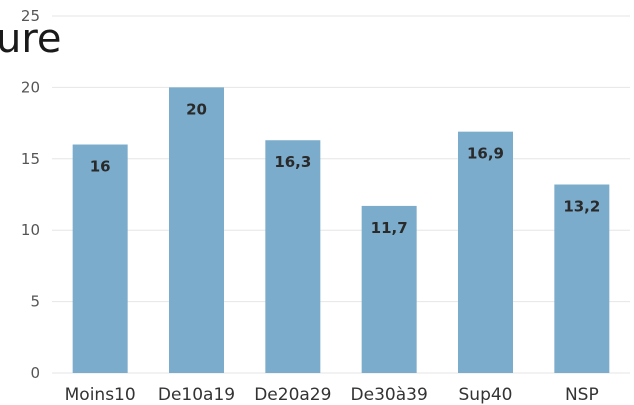  What do you see at coordinates (35, 373) in the screenshot?
I see `y-tick-label: 0` at bounding box center [35, 373].